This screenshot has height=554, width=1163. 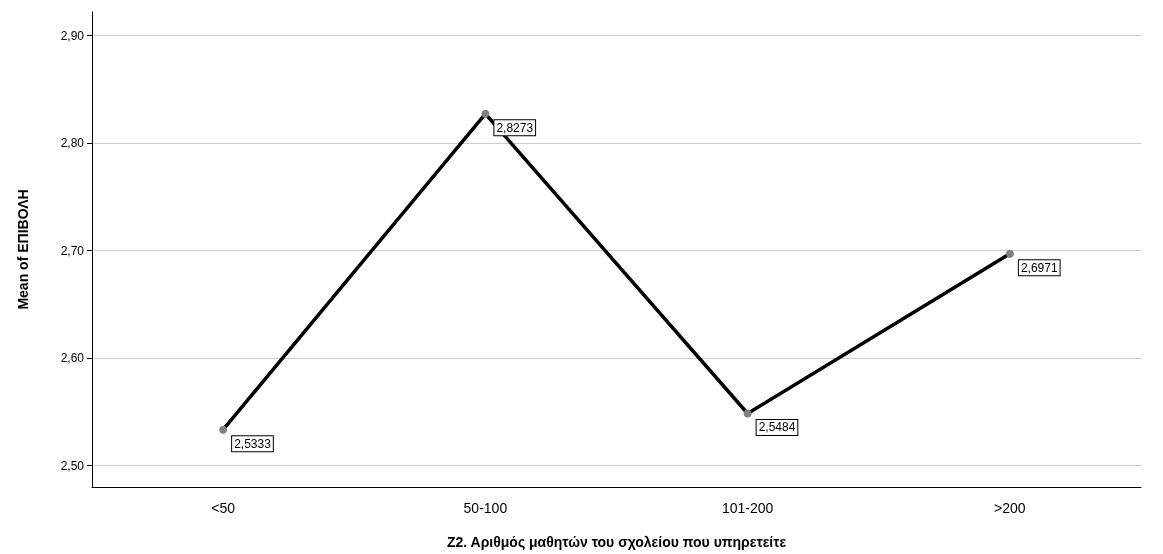 I want to click on x-tick-label: >200, so click(x=1010, y=508).